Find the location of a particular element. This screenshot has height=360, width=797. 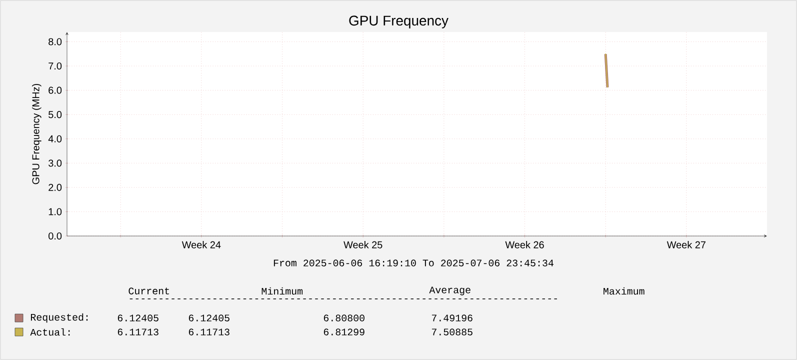

text: From 2025-06-06 16:19:10 To 2025-07-06 23:45:34 is located at coordinates (414, 263).